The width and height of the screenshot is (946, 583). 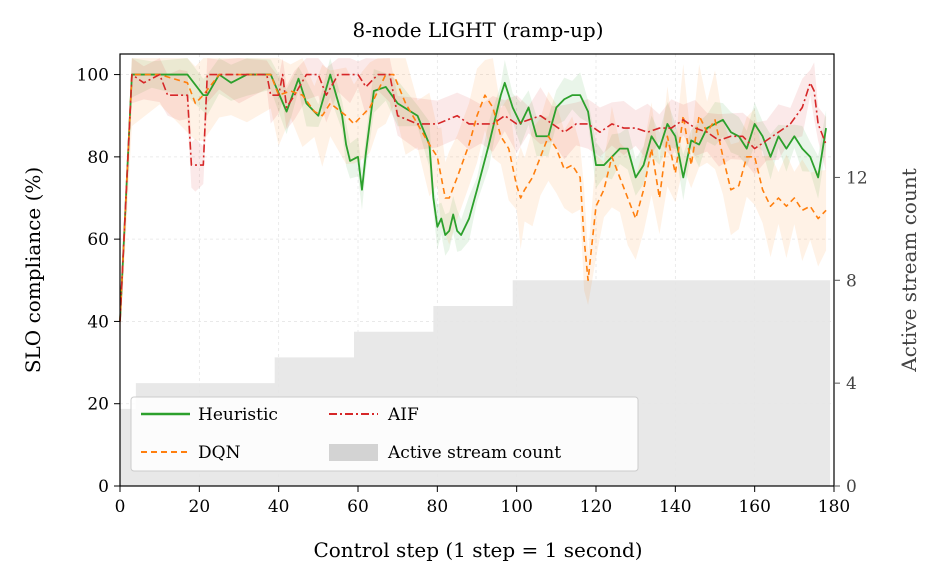 I want to click on legend-label-heuristic: Heuristic, so click(x=238, y=415).